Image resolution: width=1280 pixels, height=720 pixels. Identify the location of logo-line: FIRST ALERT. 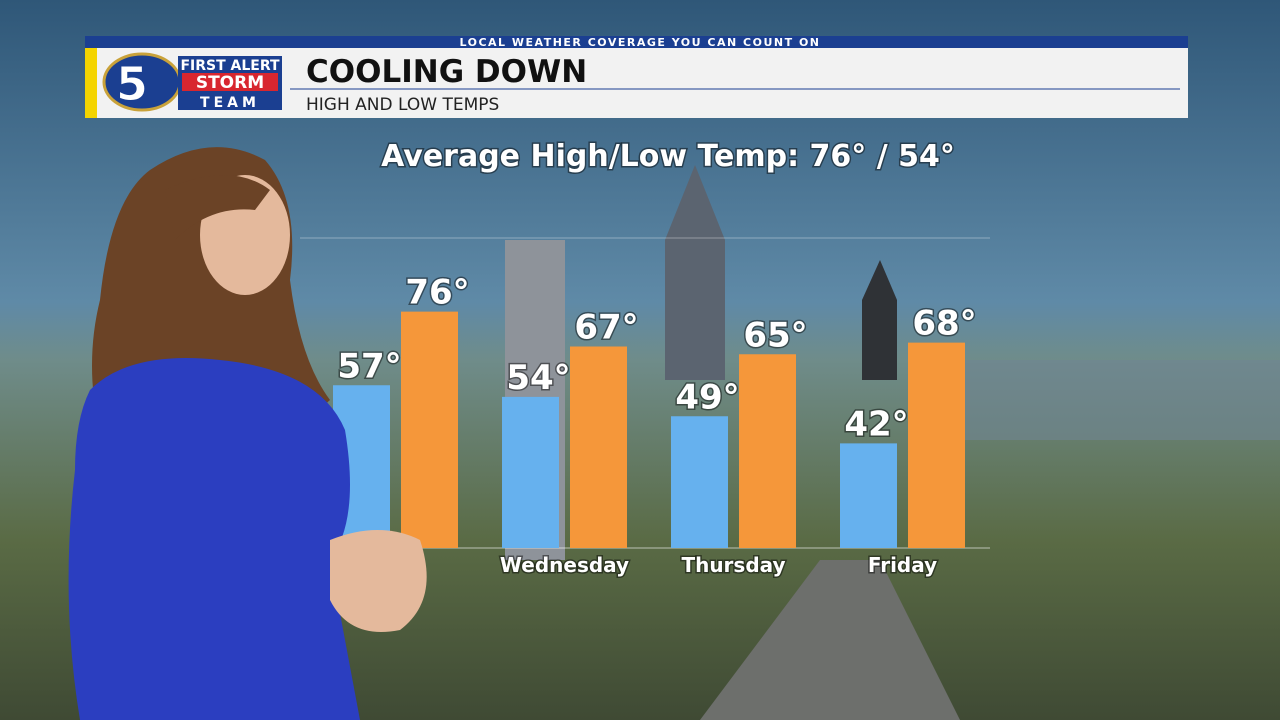
(230, 66).